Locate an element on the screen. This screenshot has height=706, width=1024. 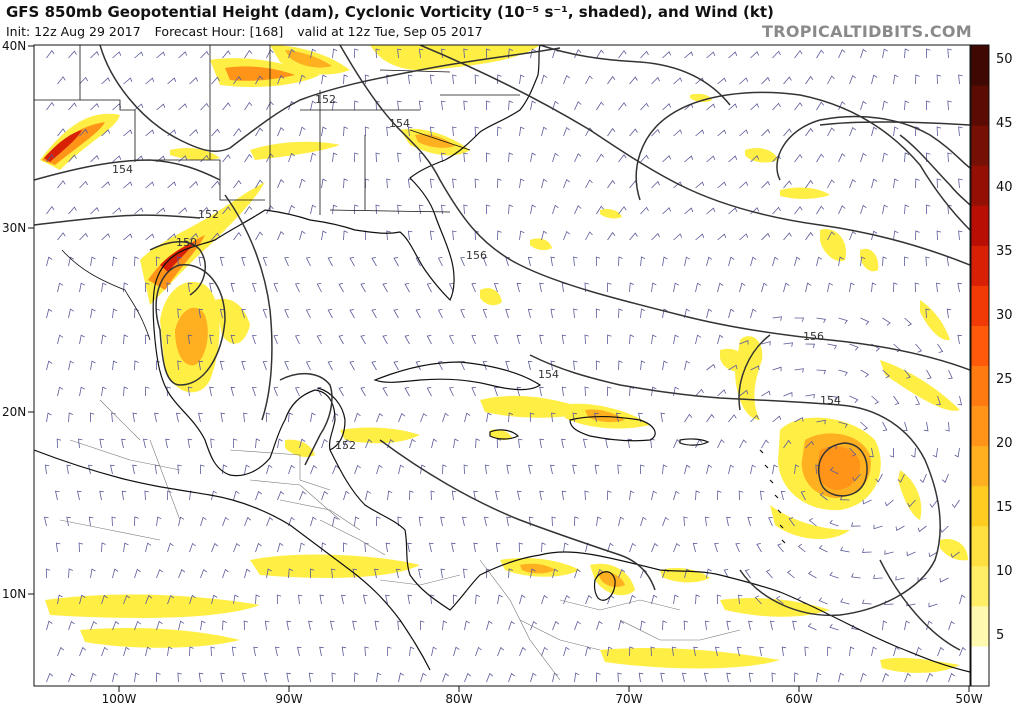
lon-label-90w: 90W is located at coordinates (288, 699).